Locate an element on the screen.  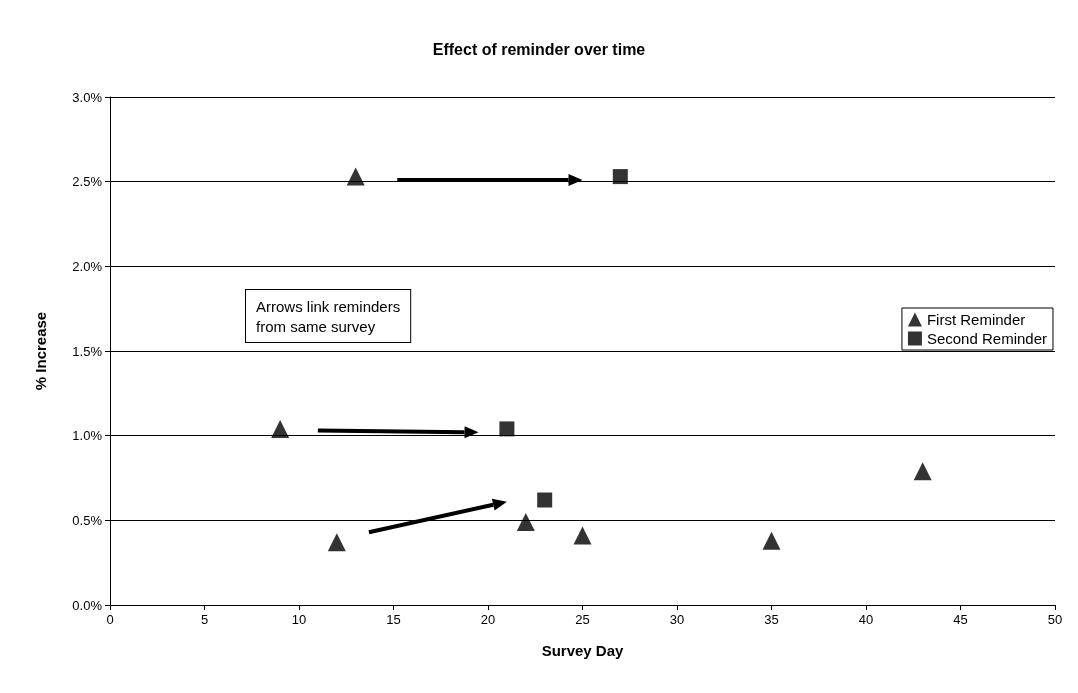
y-axis-title: % Increase is located at coordinates (40, 351).